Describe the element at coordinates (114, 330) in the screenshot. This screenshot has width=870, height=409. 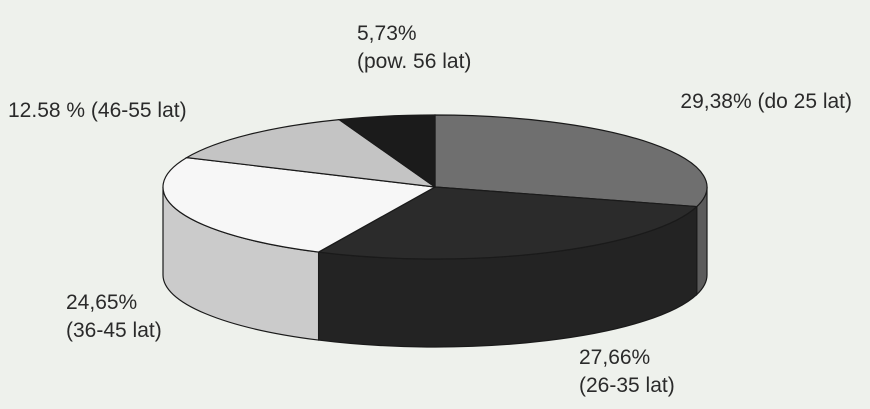
I see `pie-label-2-line-1: (36-45 lat)` at that location.